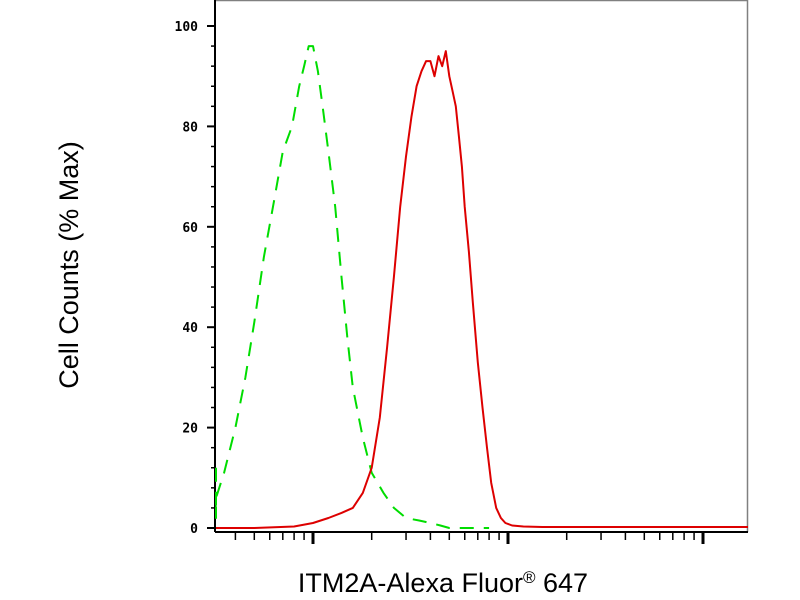 The image size is (800, 600). I want to click on x-axis-label: ITM2A-Alexa Fluor® 647, so click(443, 583).